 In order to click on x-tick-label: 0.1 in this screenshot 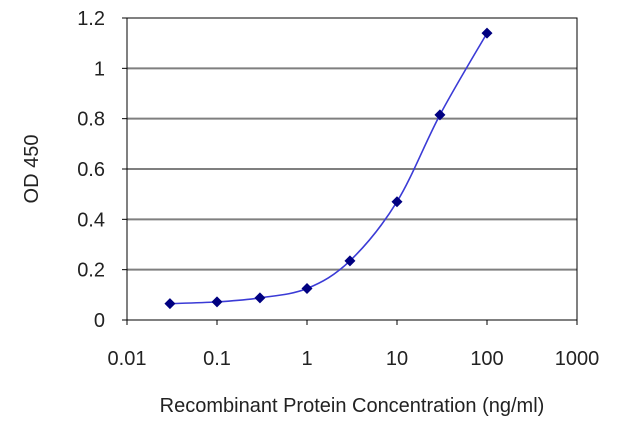, I will do `click(217, 359)`.